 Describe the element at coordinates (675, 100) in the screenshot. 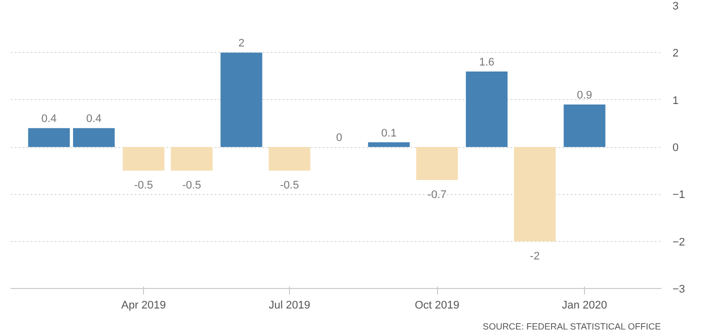

I see `y-tick-label: 1` at that location.